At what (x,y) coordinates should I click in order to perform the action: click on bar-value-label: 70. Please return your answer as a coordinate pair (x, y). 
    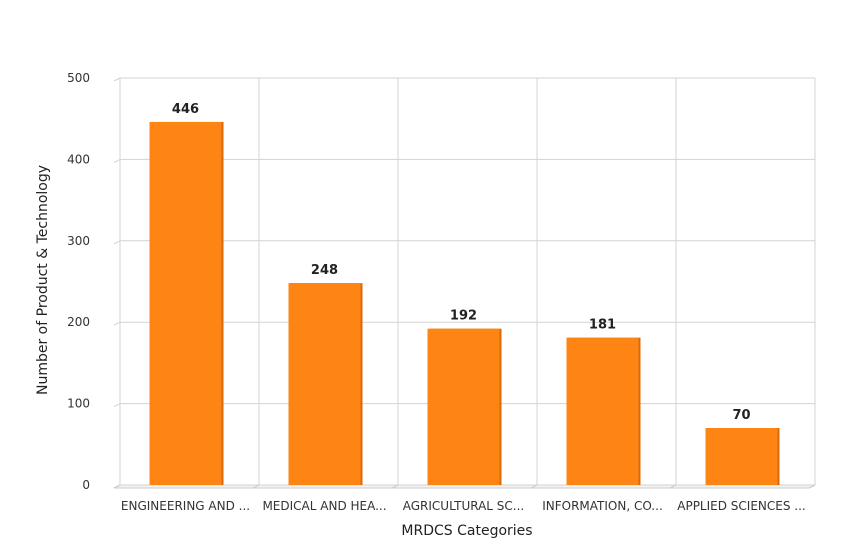
    Looking at the image, I should click on (741, 415).